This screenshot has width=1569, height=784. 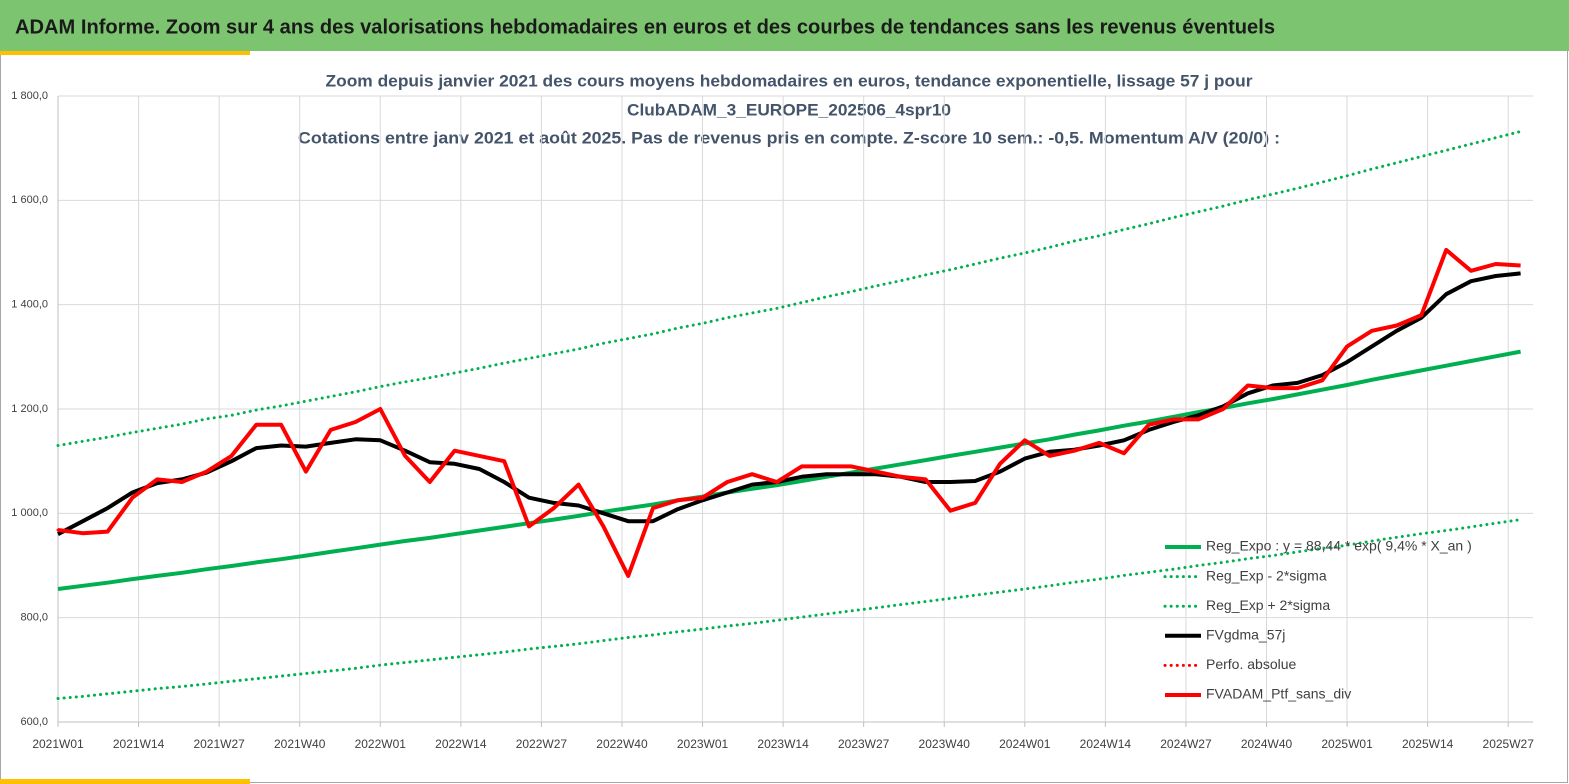 I want to click on chart-title: ClubADAM_3_EUROPE_202506_4spr10, so click(x=789, y=109).